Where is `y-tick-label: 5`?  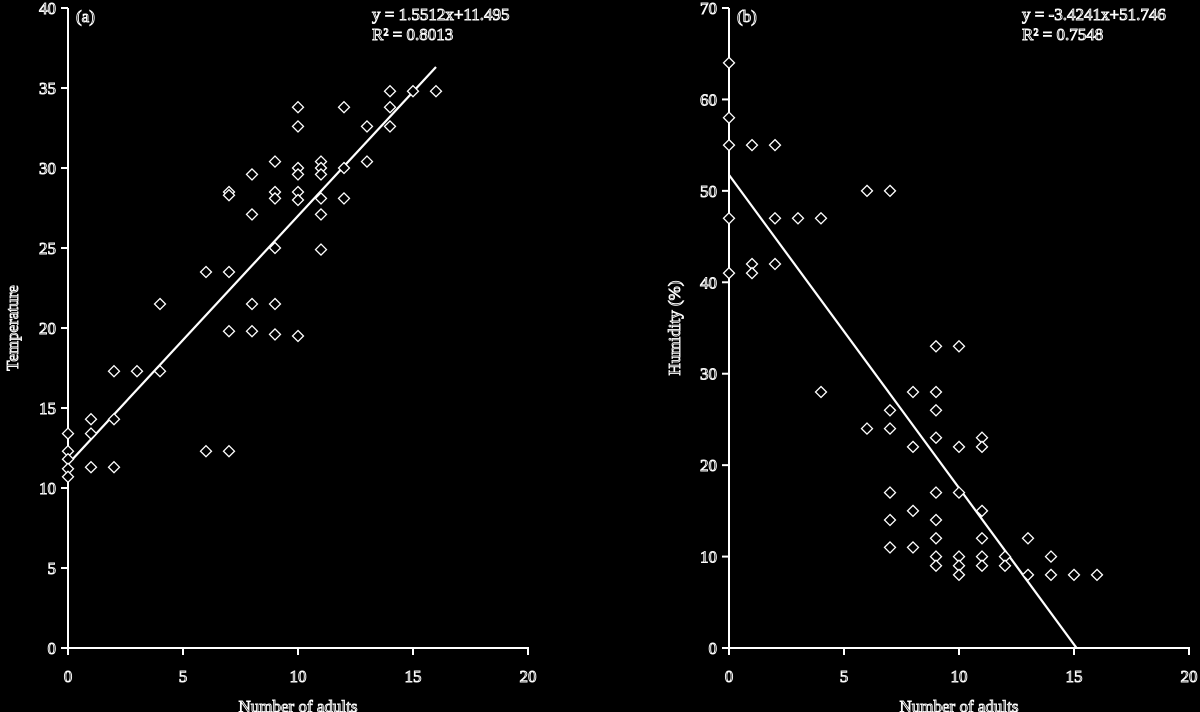
y-tick-label: 5 is located at coordinates (52, 568).